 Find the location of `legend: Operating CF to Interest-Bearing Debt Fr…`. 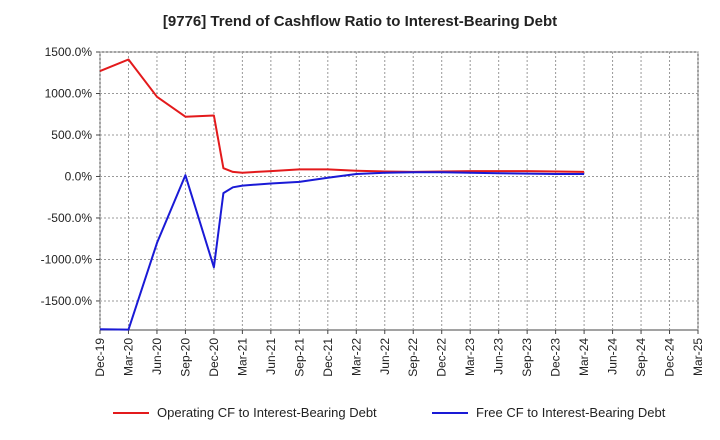

legend: Operating CF to Interest-Bearing Debt Fr… is located at coordinates (360, 415).